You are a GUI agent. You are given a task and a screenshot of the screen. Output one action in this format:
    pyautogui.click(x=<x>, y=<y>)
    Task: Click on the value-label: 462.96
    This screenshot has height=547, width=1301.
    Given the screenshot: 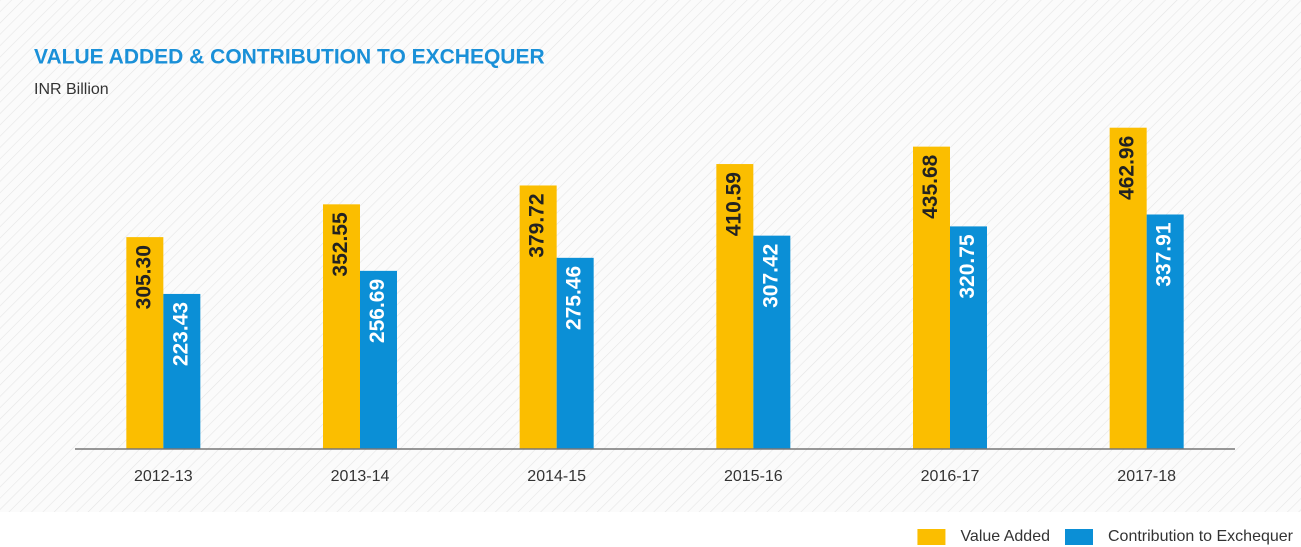 What is the action you would take?
    pyautogui.click(x=1127, y=168)
    